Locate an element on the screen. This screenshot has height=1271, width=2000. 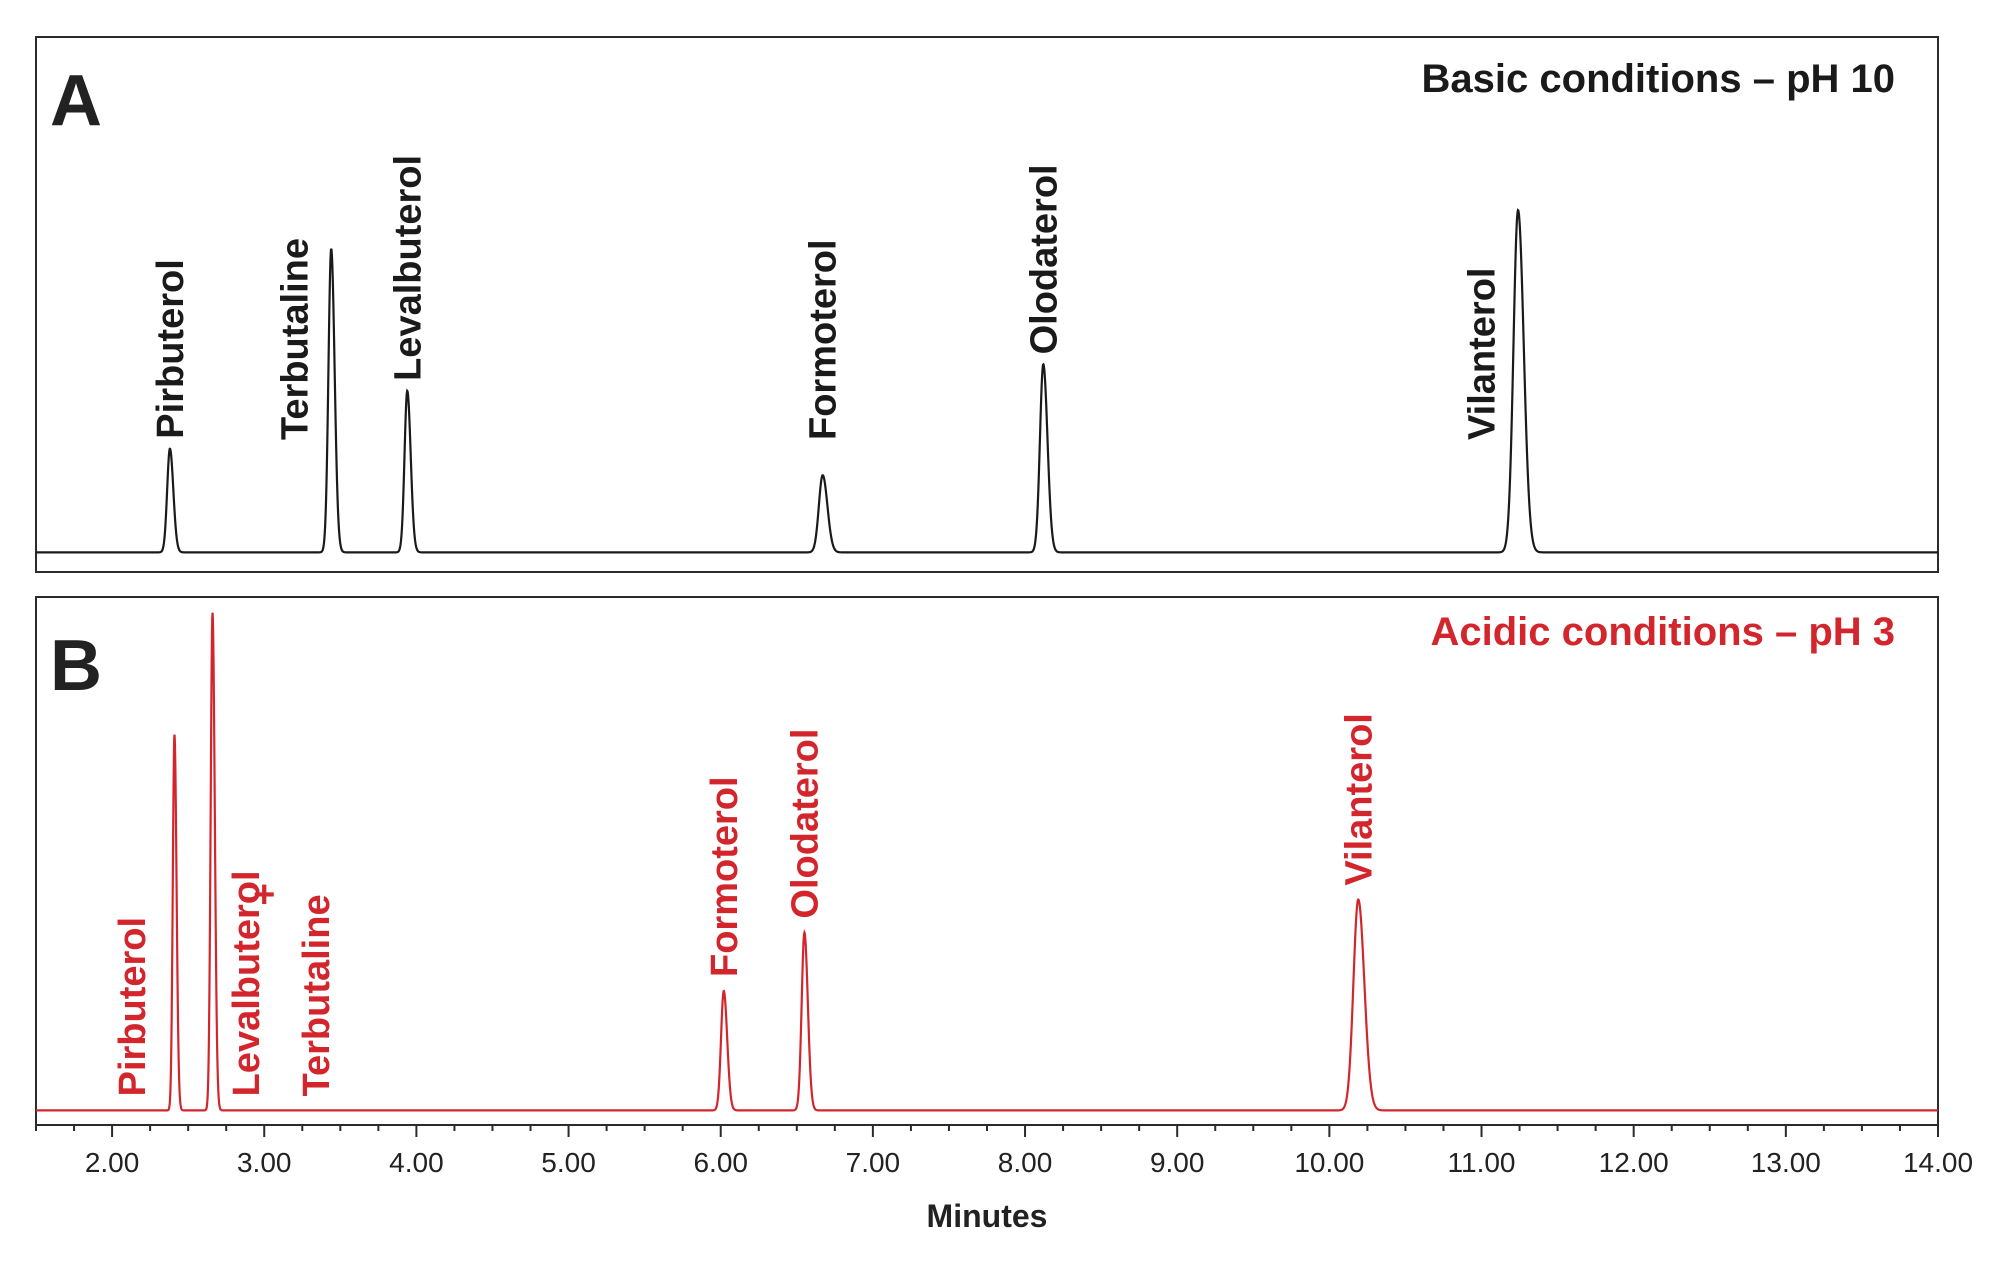
x-tick-label: 9.00 is located at coordinates (1177, 1162).